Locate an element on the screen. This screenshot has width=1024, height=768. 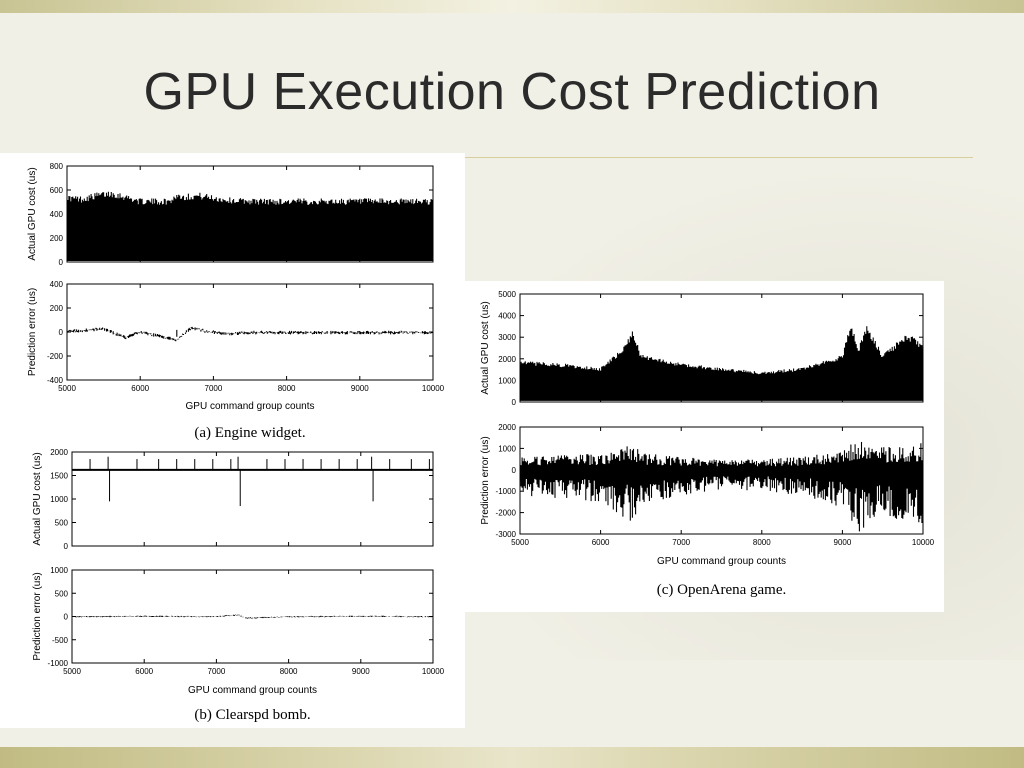
y-tick-label: -500 is located at coordinates (60, 640).